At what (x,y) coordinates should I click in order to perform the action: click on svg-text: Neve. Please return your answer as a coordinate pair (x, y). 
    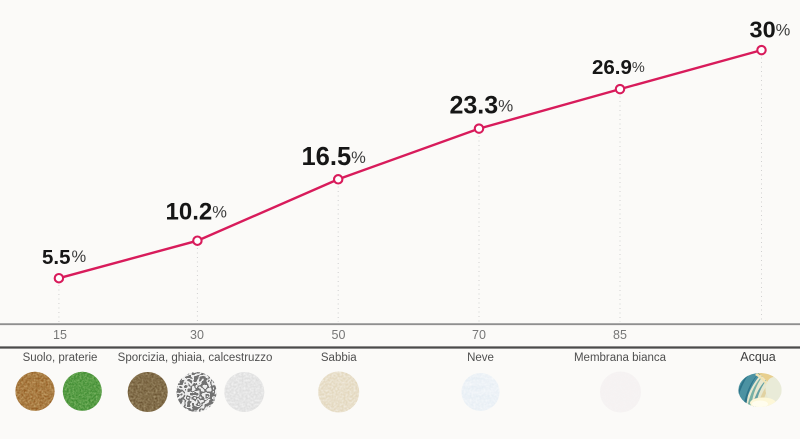
    Looking at the image, I should click on (480, 358).